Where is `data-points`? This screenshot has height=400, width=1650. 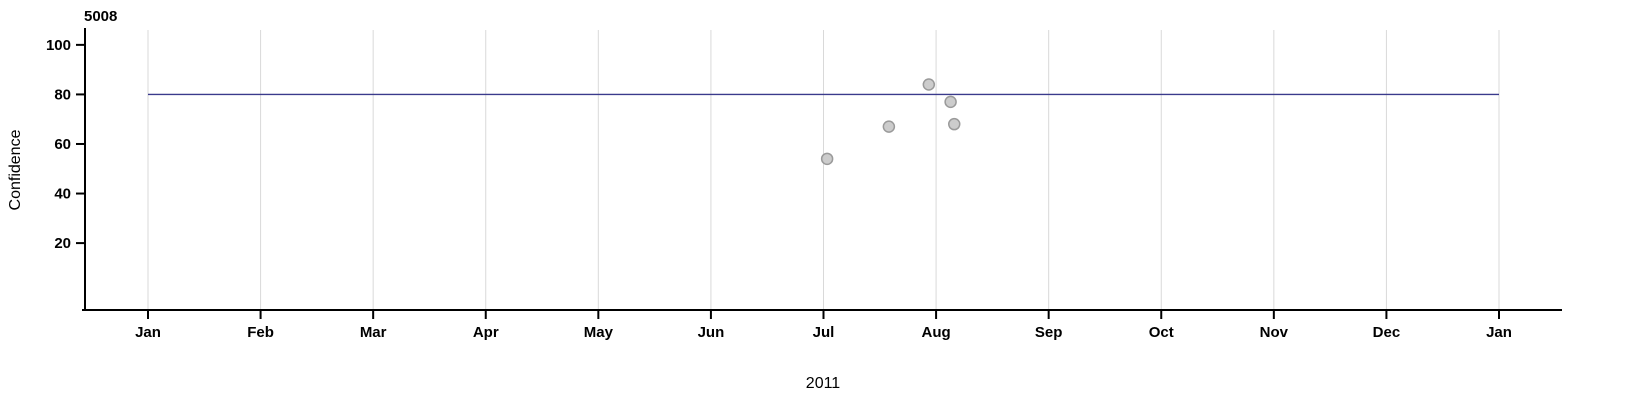 data-points is located at coordinates (890, 122).